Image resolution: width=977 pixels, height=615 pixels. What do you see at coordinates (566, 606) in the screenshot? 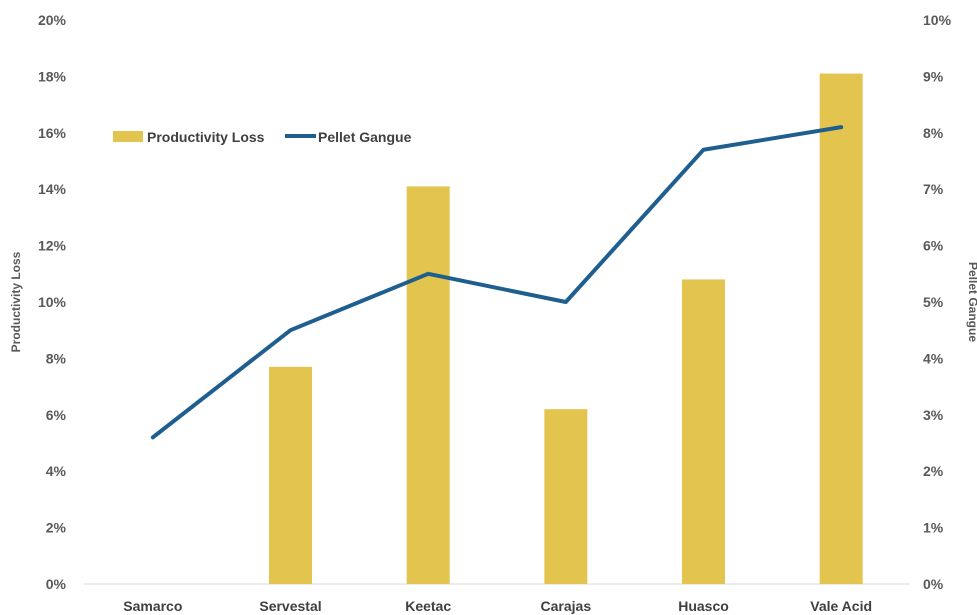
I see `x-tick-label: Carajas` at bounding box center [566, 606].